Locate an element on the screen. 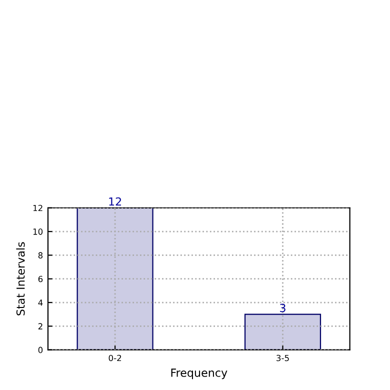 Image resolution: width=390 pixels, height=390 pixels. data-label: 3 is located at coordinates (283, 308).